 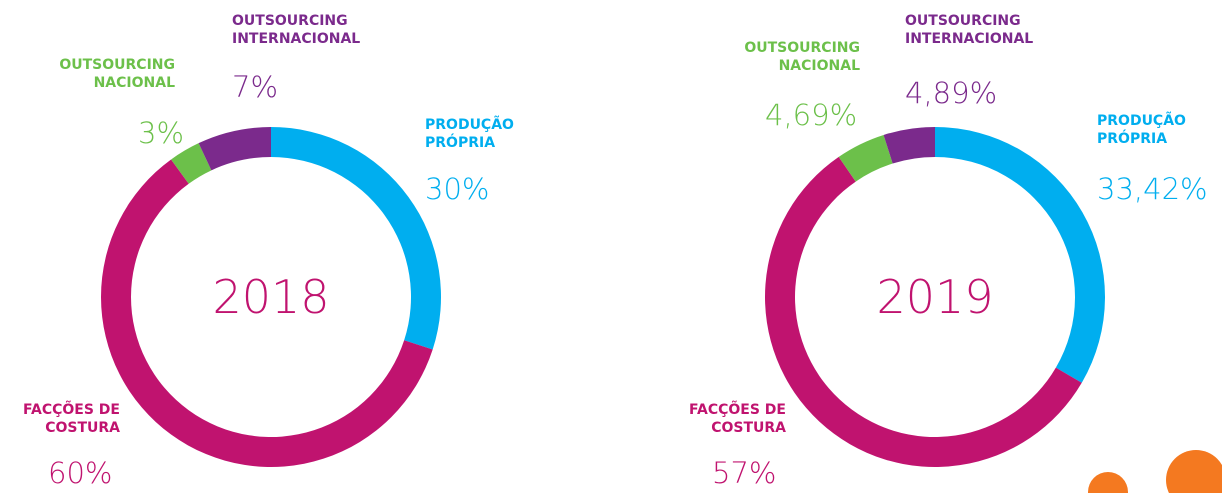 I want to click on value-label: 60%, so click(x=80, y=473).